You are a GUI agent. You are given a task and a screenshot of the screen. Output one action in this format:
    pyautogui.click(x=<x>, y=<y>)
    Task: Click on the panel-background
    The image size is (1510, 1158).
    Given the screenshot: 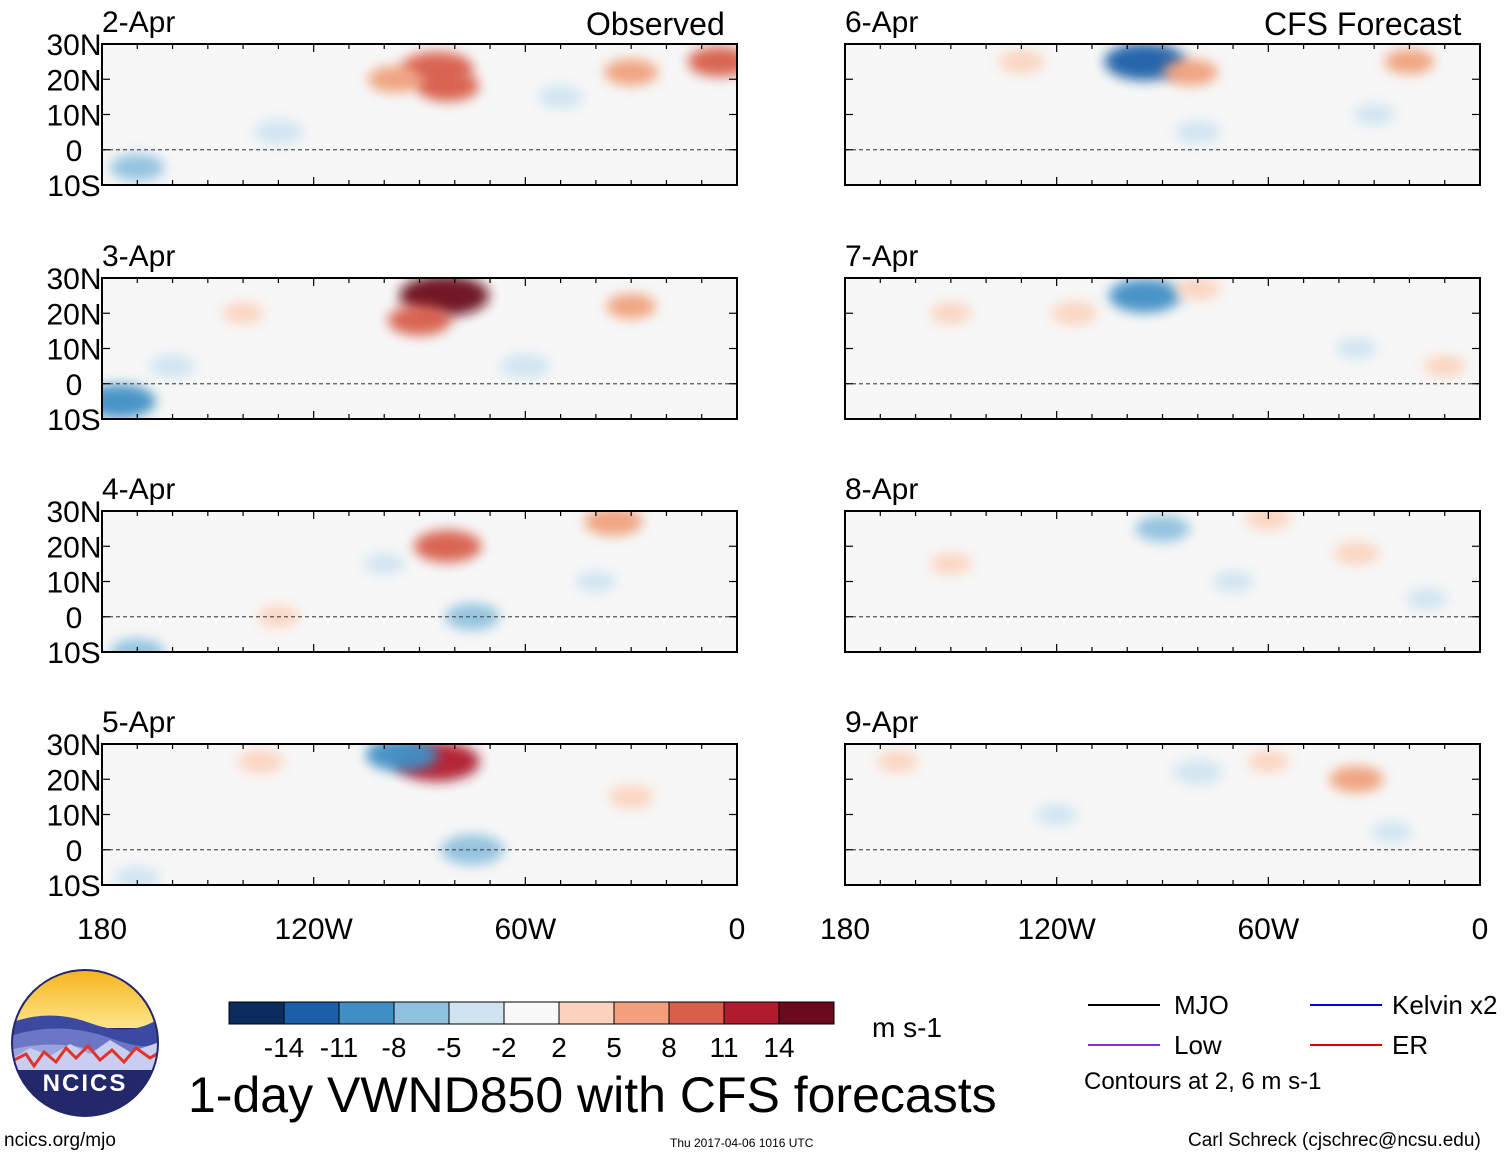 What is the action you would take?
    pyautogui.click(x=419, y=581)
    